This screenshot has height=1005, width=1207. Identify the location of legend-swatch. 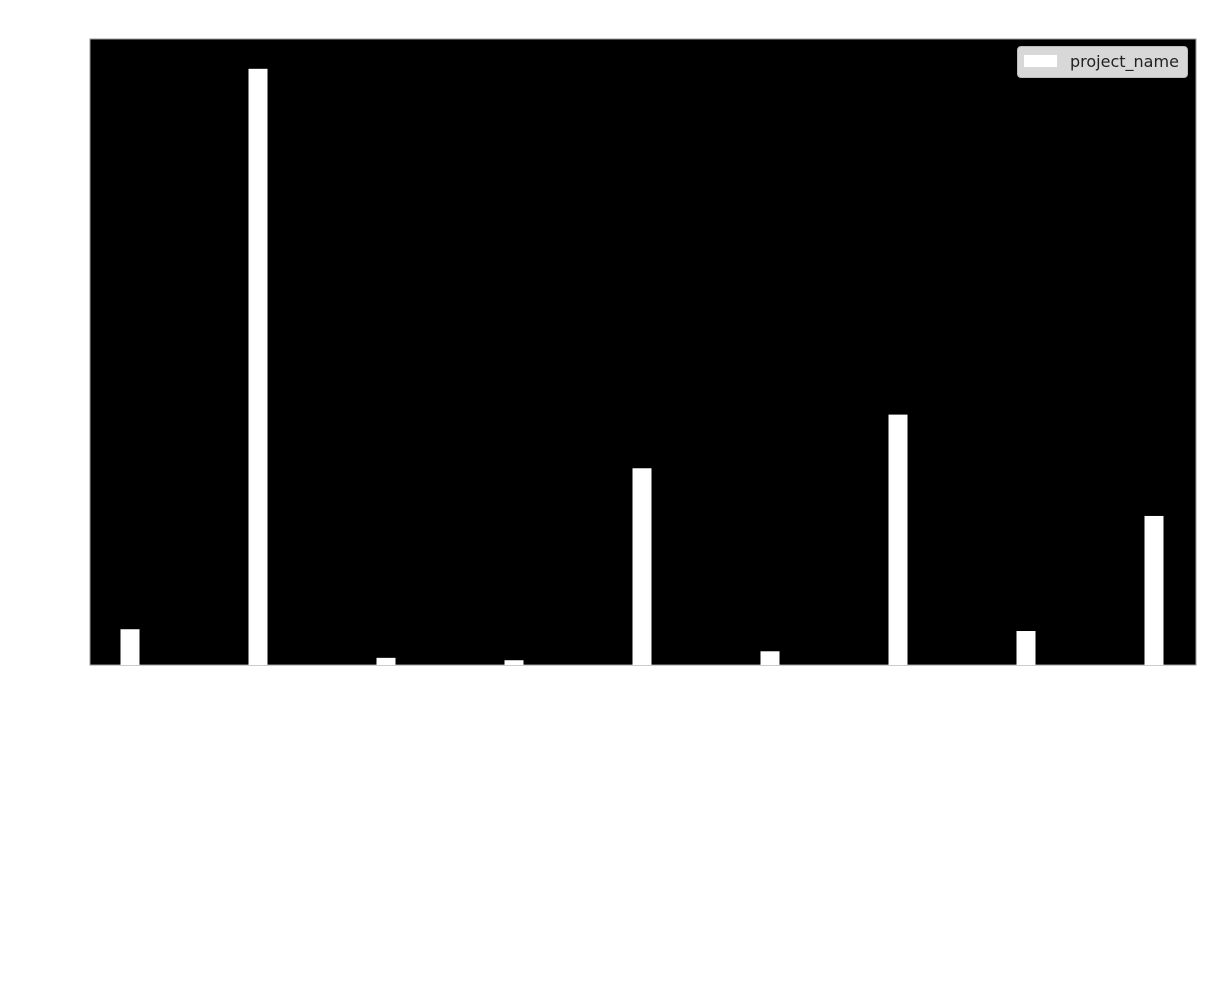
(1040, 61).